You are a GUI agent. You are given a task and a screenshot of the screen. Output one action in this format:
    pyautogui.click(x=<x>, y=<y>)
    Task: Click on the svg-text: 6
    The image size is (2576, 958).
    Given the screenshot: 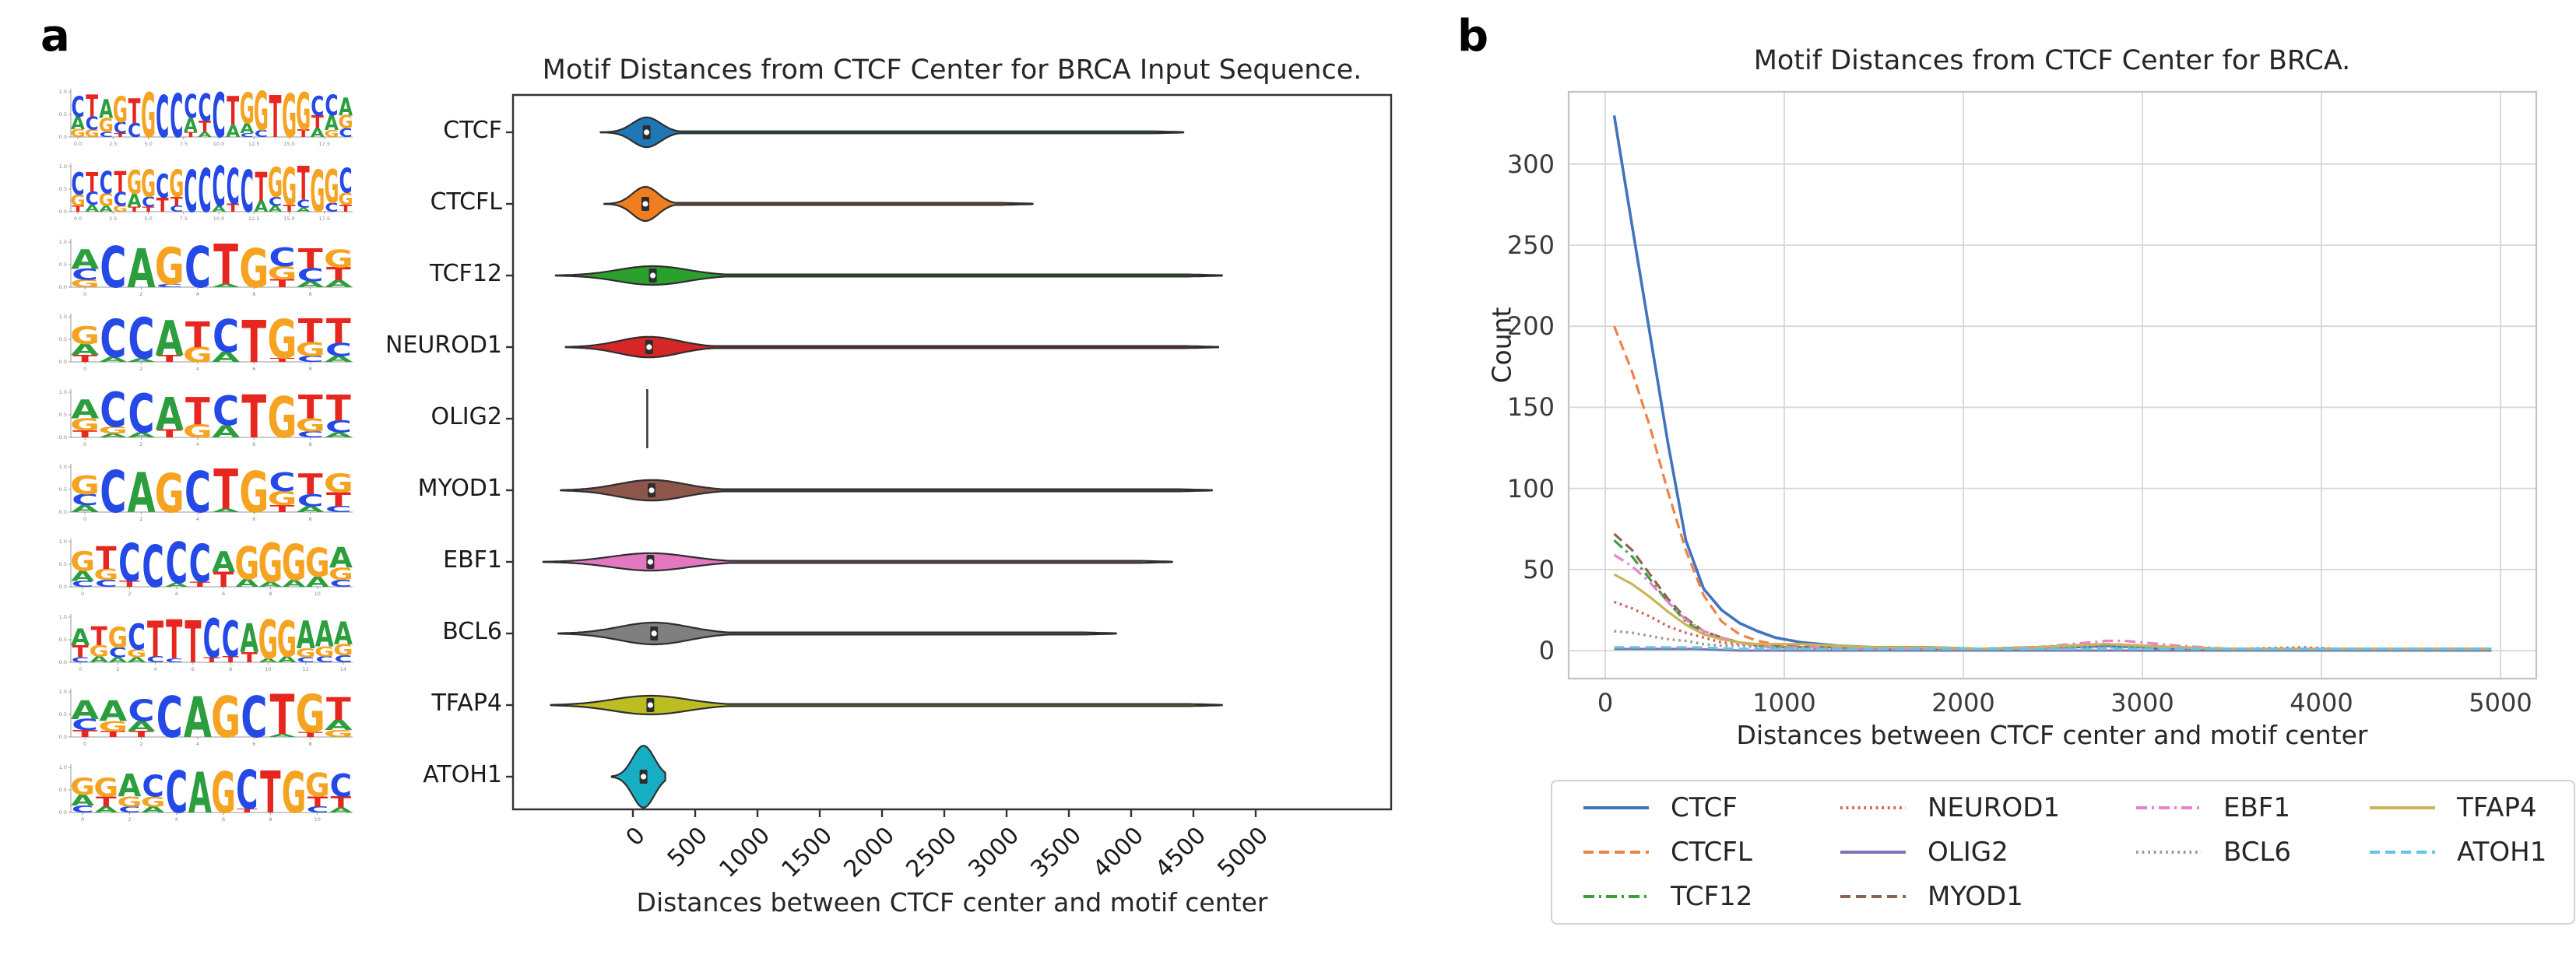 What is the action you would take?
    pyautogui.click(x=253, y=744)
    